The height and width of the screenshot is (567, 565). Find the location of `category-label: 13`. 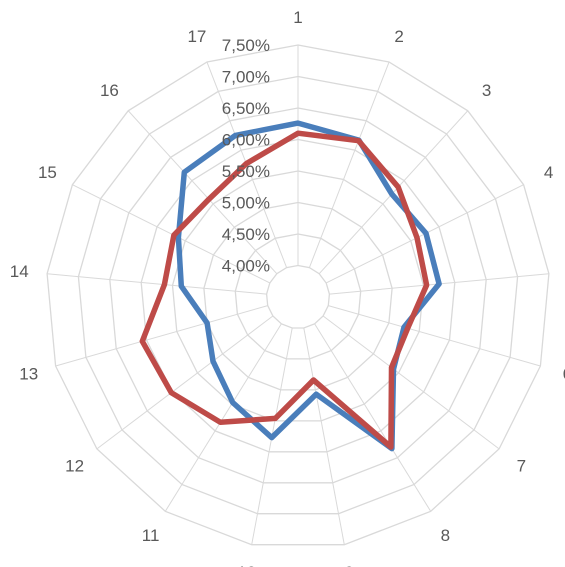

category-label: 13 is located at coordinates (28, 374).